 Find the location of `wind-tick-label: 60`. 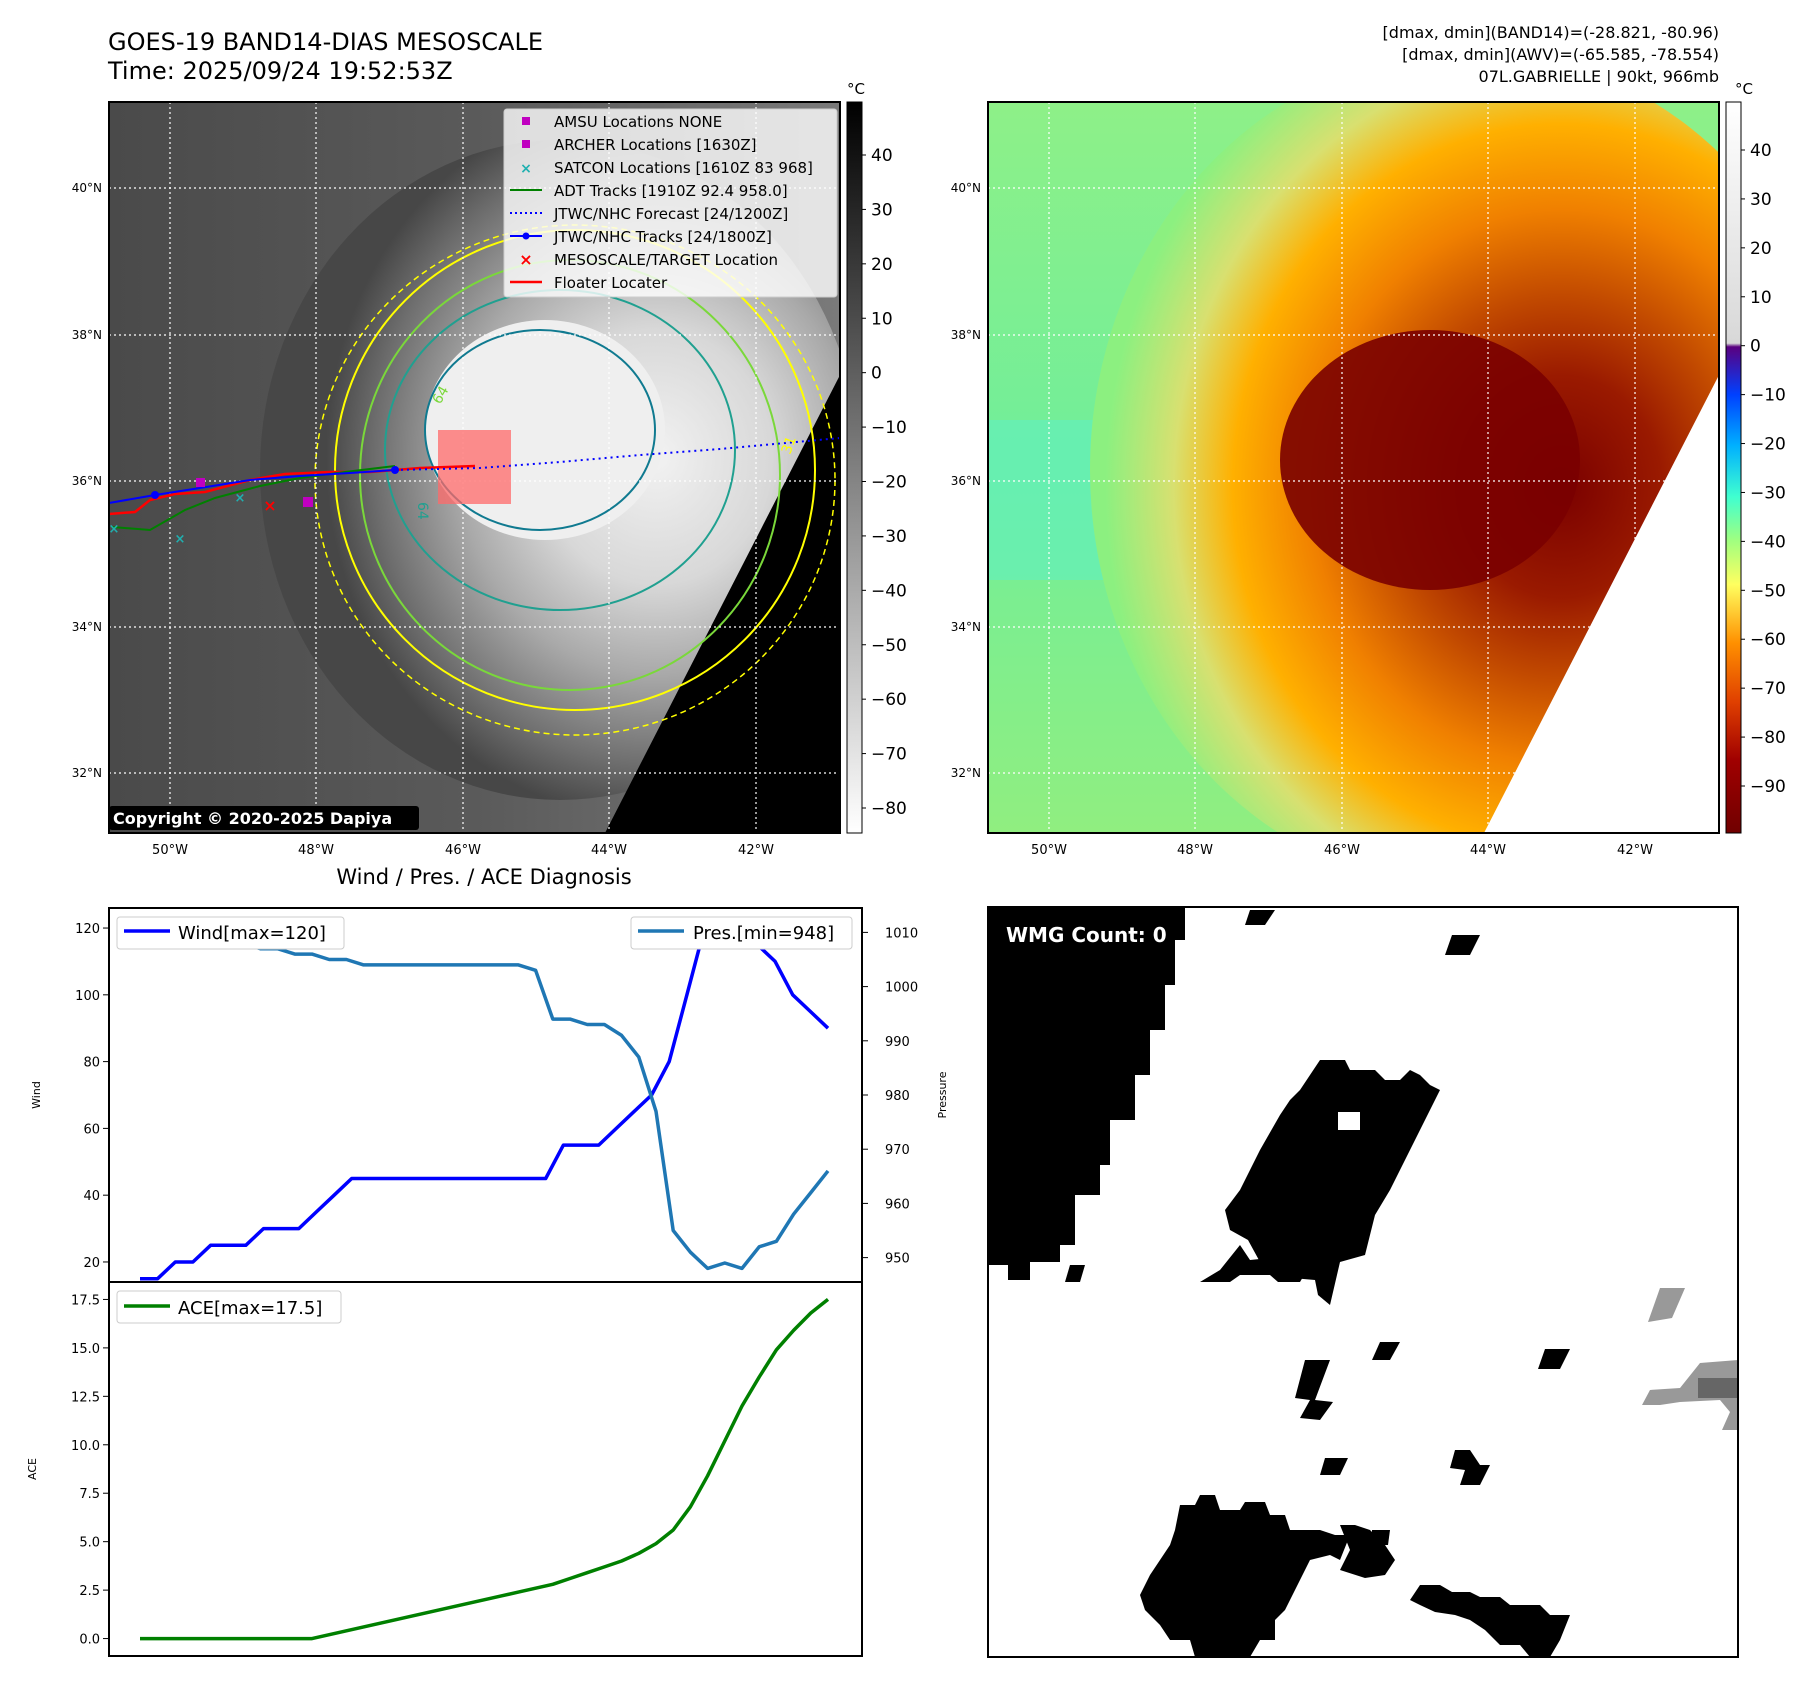

wind-tick-label: 60 is located at coordinates (91, 1129).